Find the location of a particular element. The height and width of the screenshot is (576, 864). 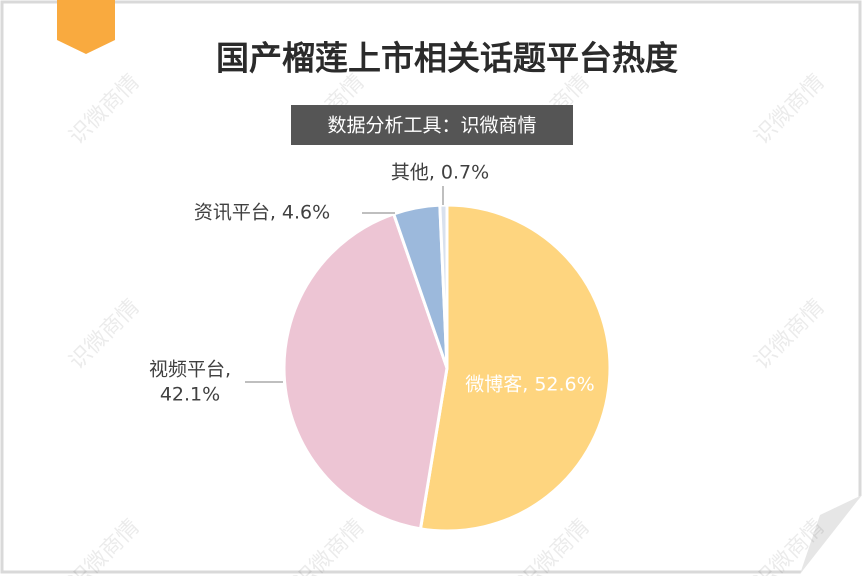

data-label: 资讯平台, 4.6% is located at coordinates (262, 213).